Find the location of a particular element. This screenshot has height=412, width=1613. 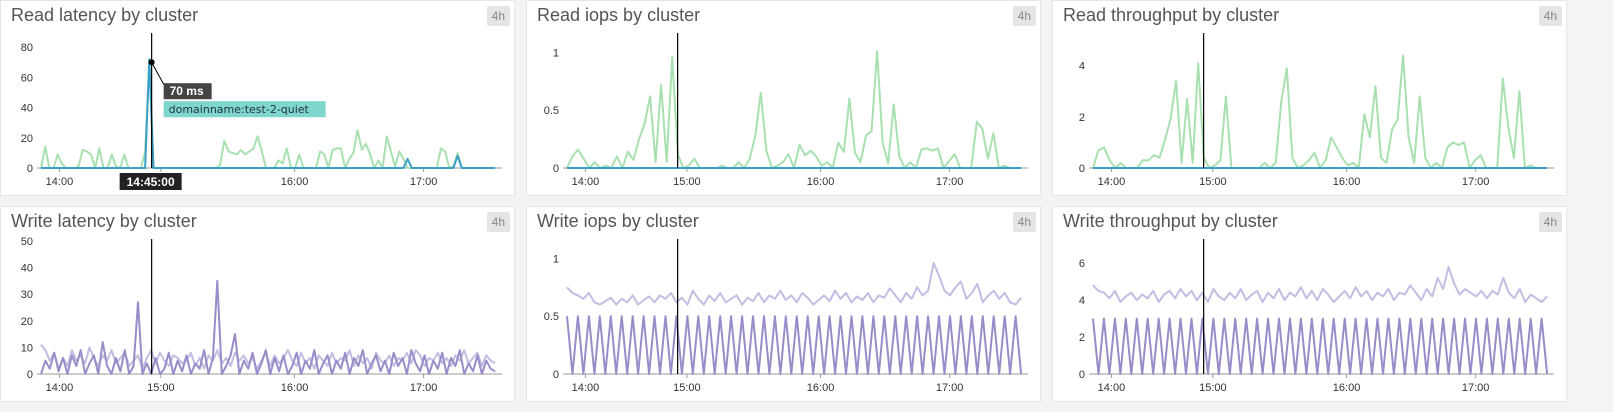

chart-title: Write throughput by cluster is located at coordinates (1170, 221).